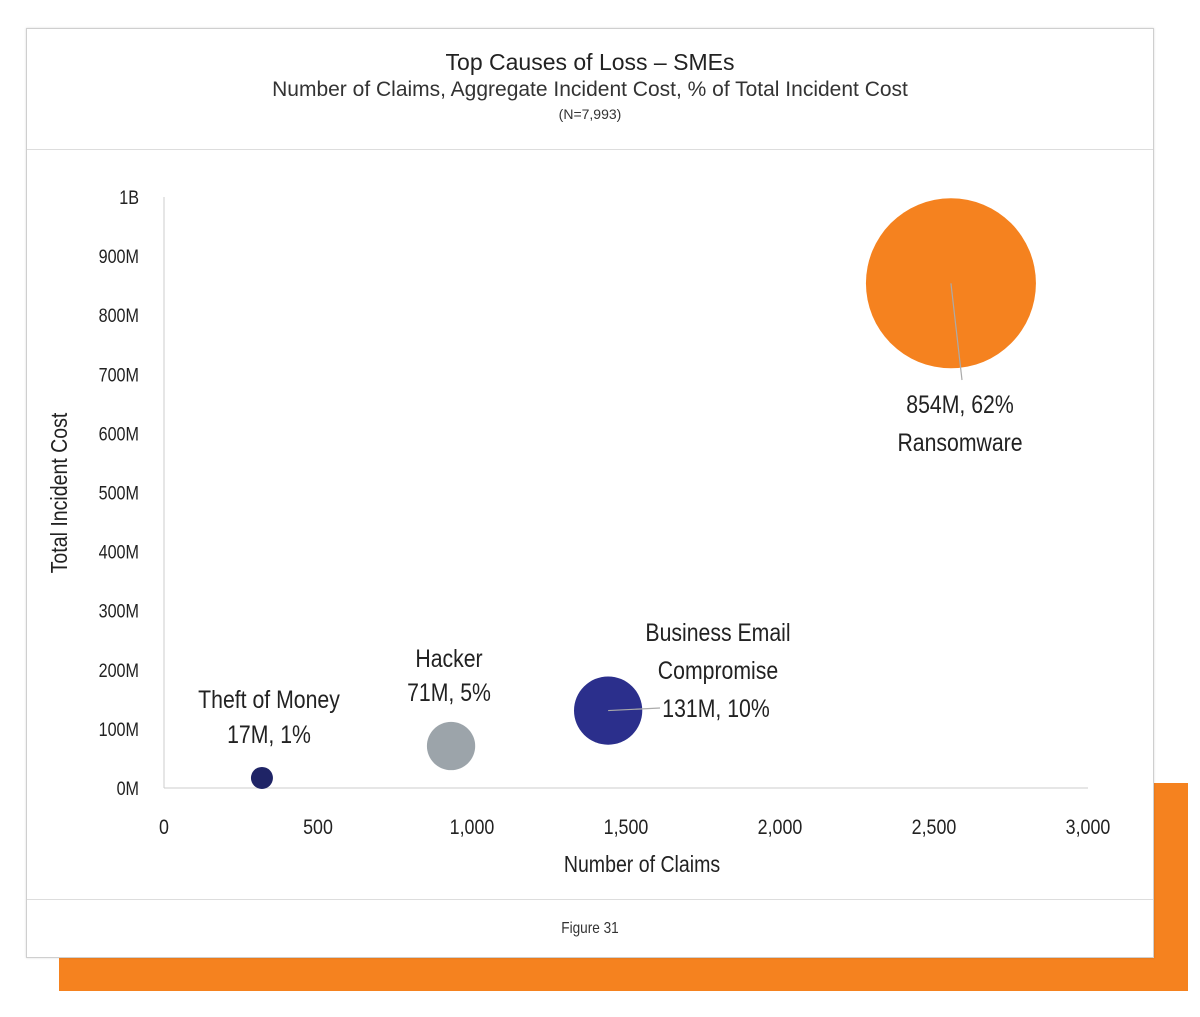  What do you see at coordinates (959, 442) in the screenshot?
I see `data-label: Ransomware` at bounding box center [959, 442].